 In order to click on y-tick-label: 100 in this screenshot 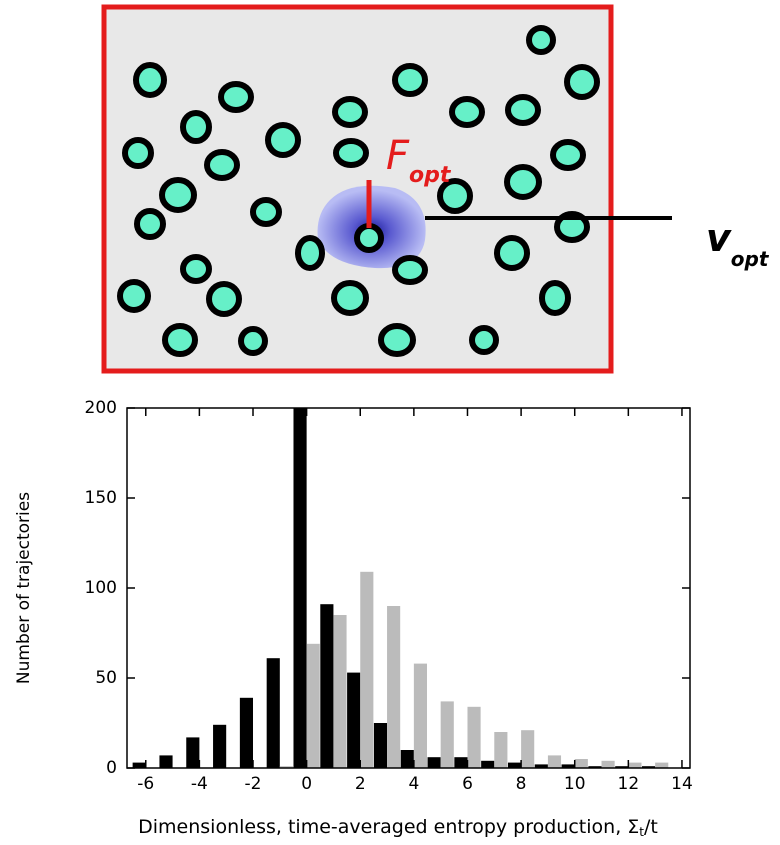, I will do `click(101, 588)`.